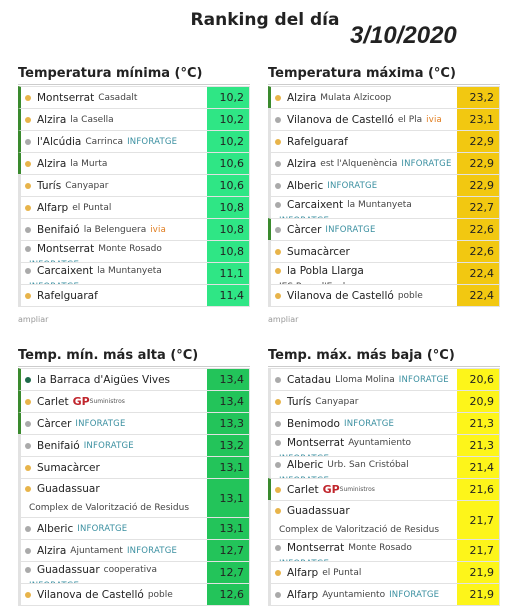 This screenshot has height=608, width=520. Describe the element at coordinates (478, 185) in the screenshot. I see `value: 22,9` at that location.